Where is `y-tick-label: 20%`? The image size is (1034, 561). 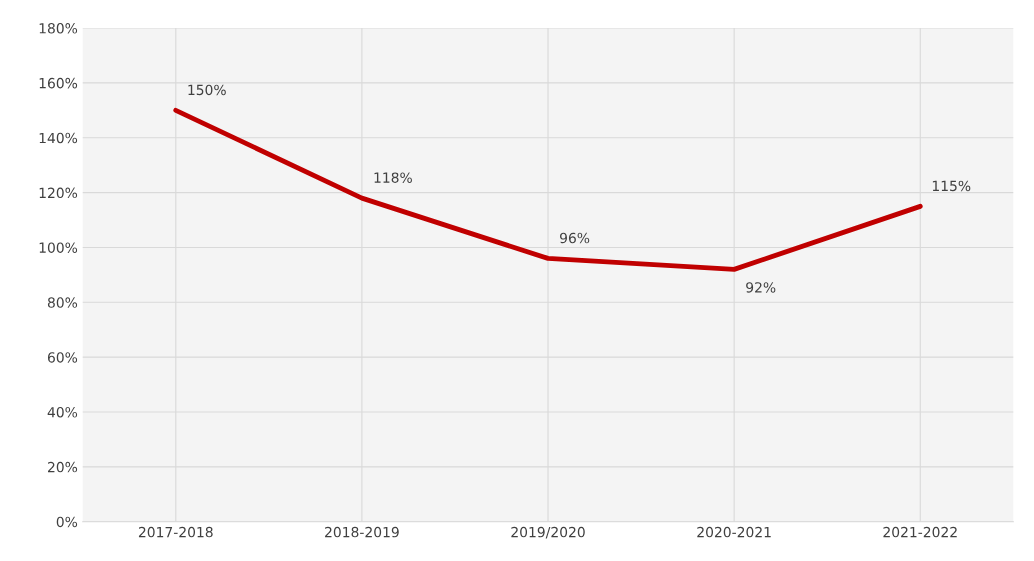 y-tick-label: 20% is located at coordinates (63, 467).